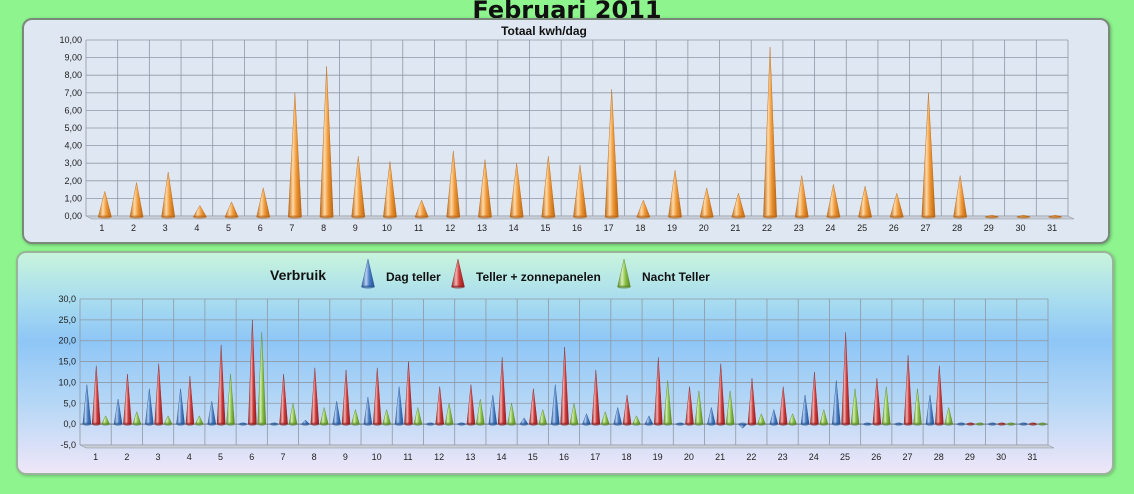 This screenshot has height=494, width=1134. I want to click on bottom-x-tick-label: 15, so click(533, 457).